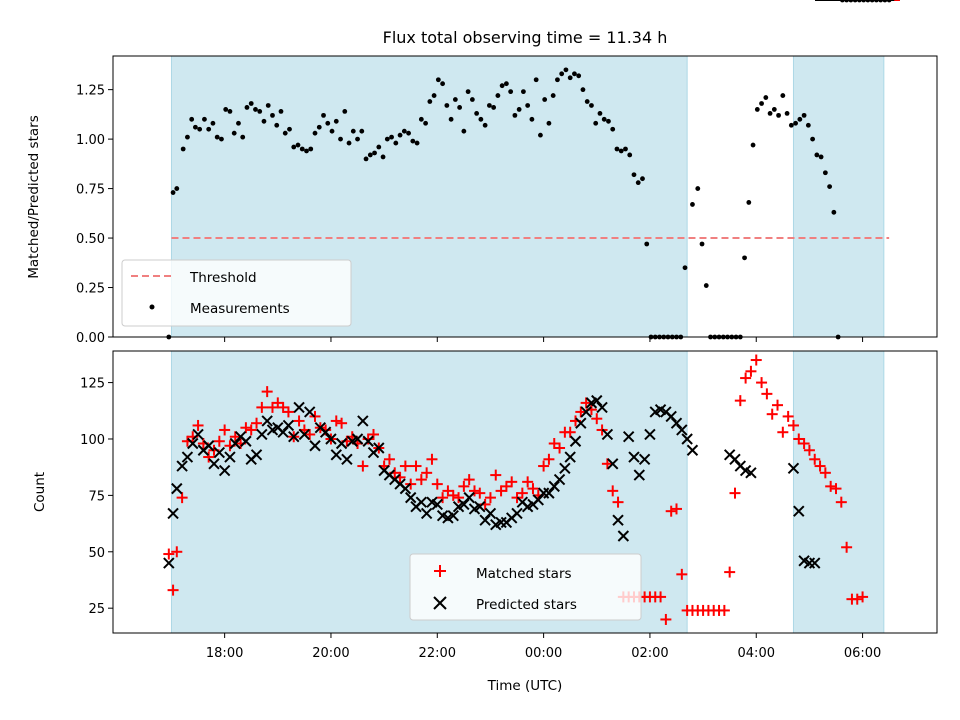 Image resolution: width=960 pixels, height=720 pixels. What do you see at coordinates (838, 196) in the screenshot?
I see `shaded-interval` at bounding box center [838, 196].